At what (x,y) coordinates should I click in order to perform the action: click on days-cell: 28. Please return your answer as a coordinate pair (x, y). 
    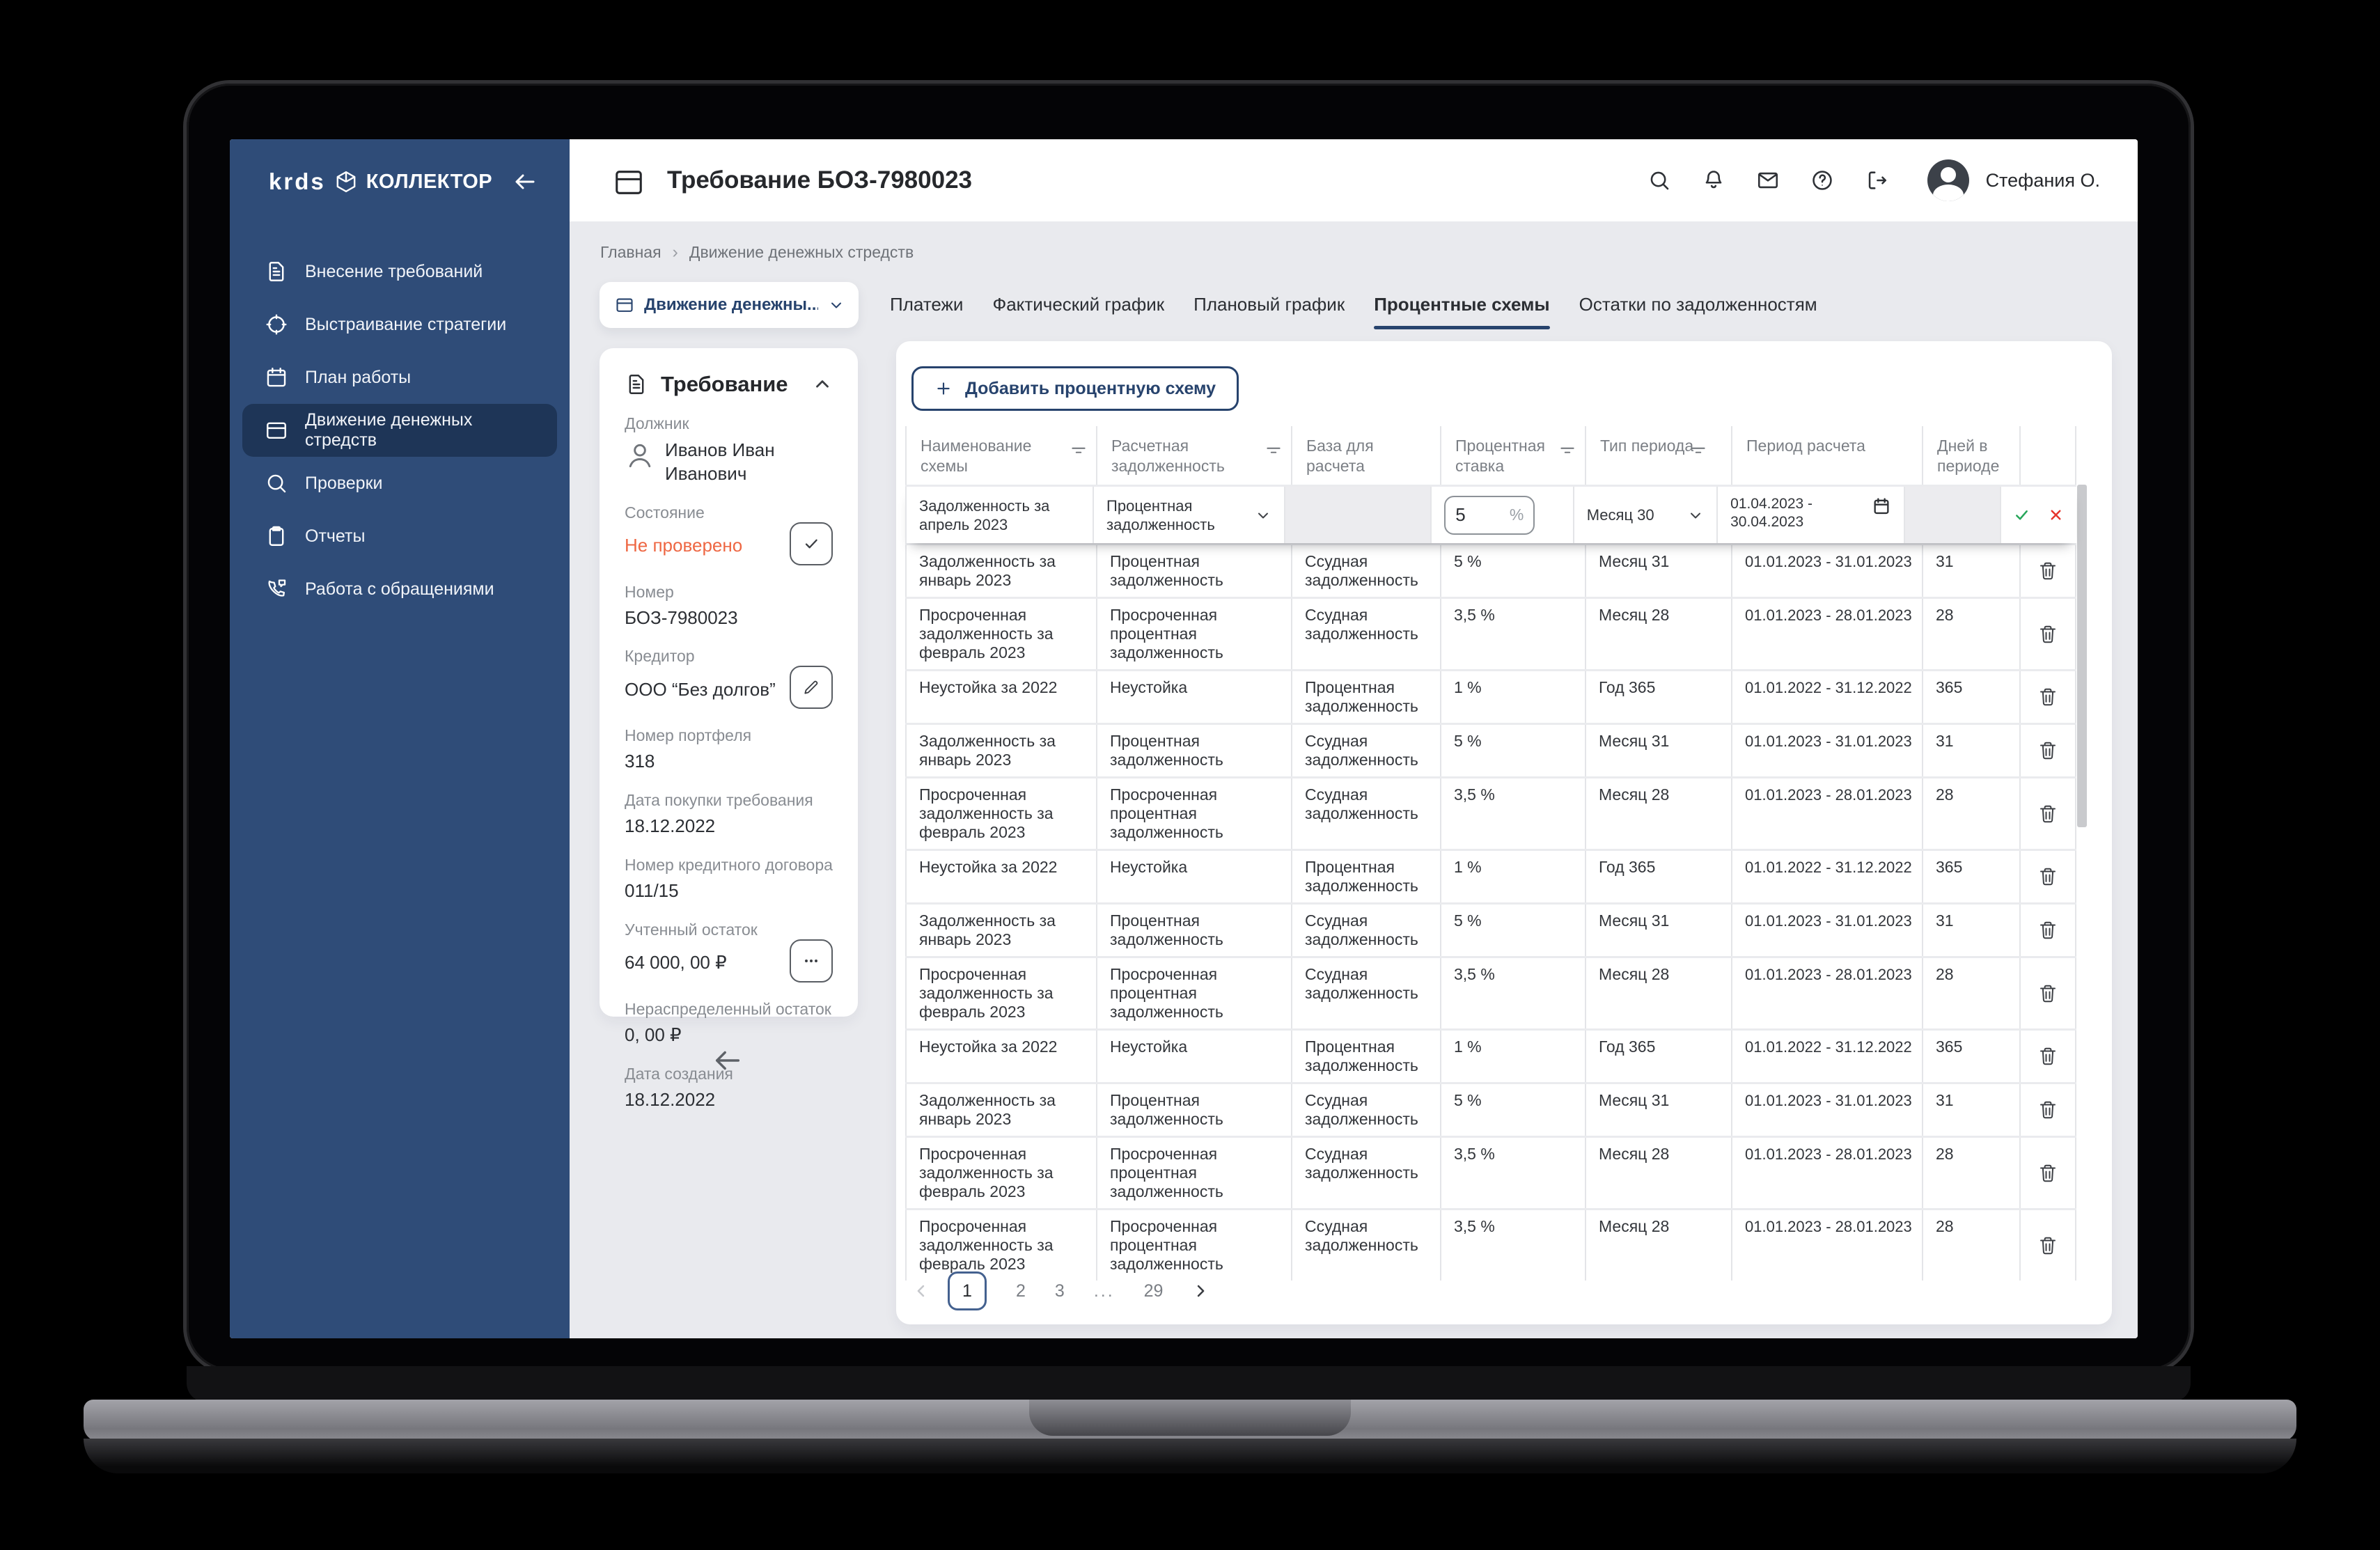
    Looking at the image, I should click on (1972, 1173).